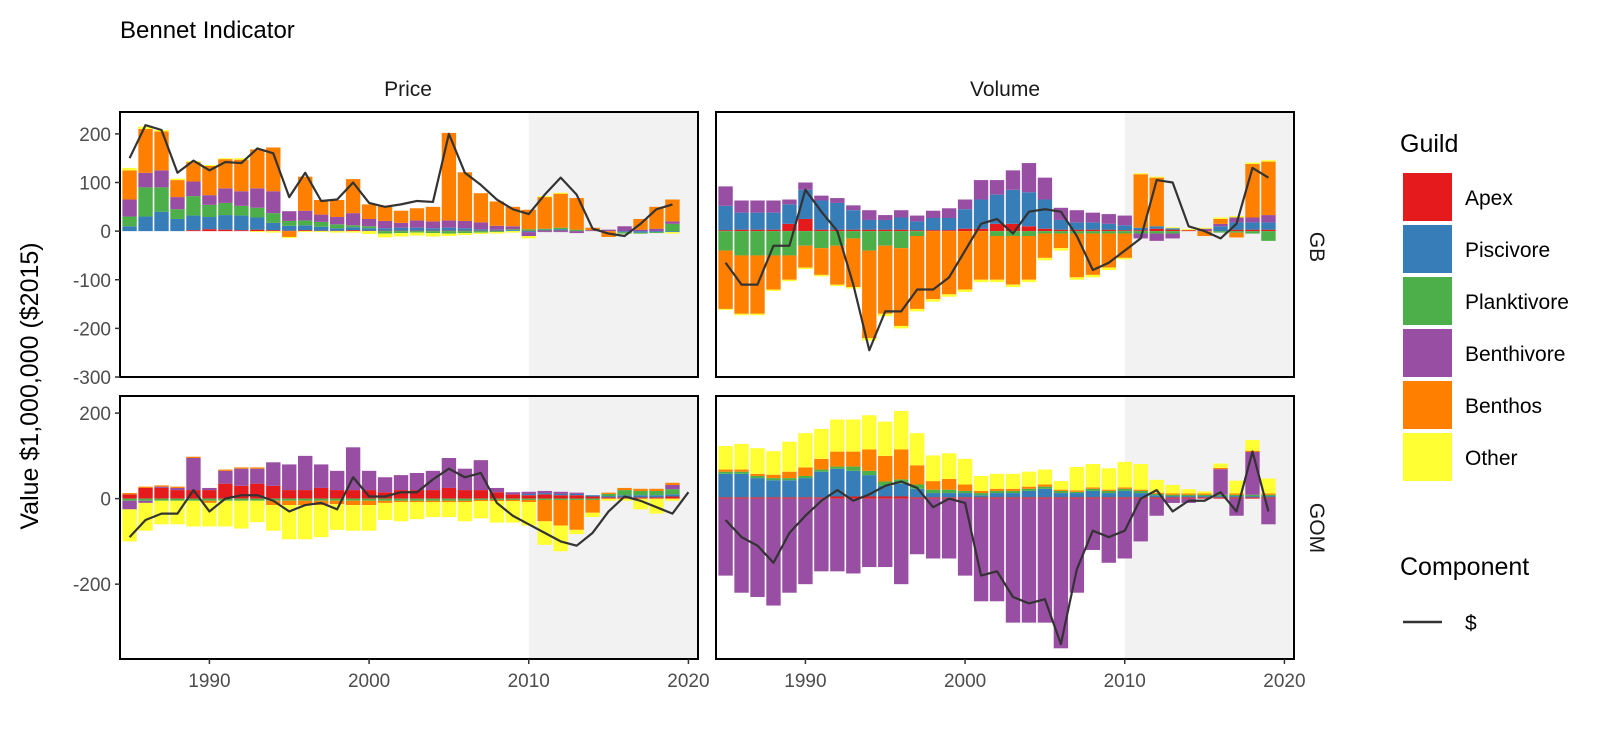  Describe the element at coordinates (757, 206) in the screenshot. I see `bar-benthivore-1987` at that location.